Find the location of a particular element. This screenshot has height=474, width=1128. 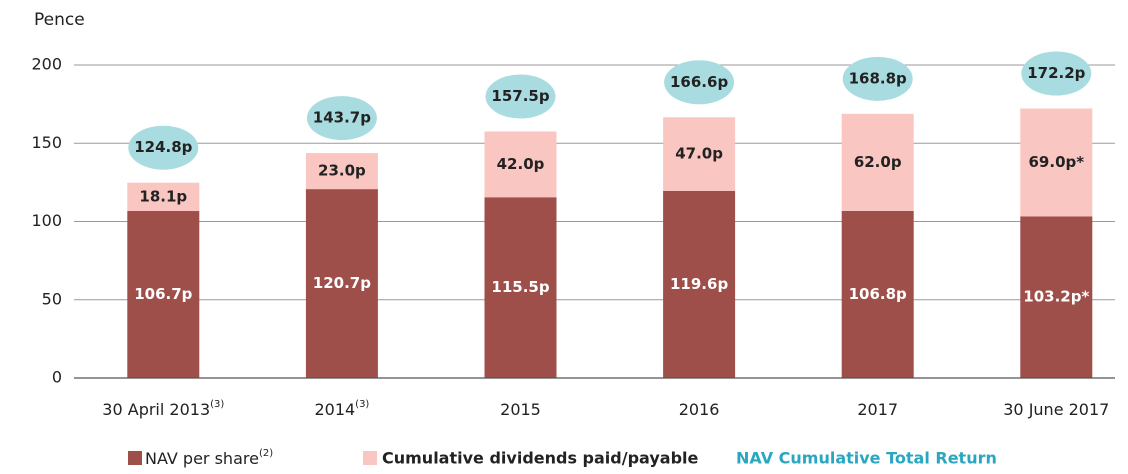

total-value-label: 172.2p is located at coordinates (1056, 73).